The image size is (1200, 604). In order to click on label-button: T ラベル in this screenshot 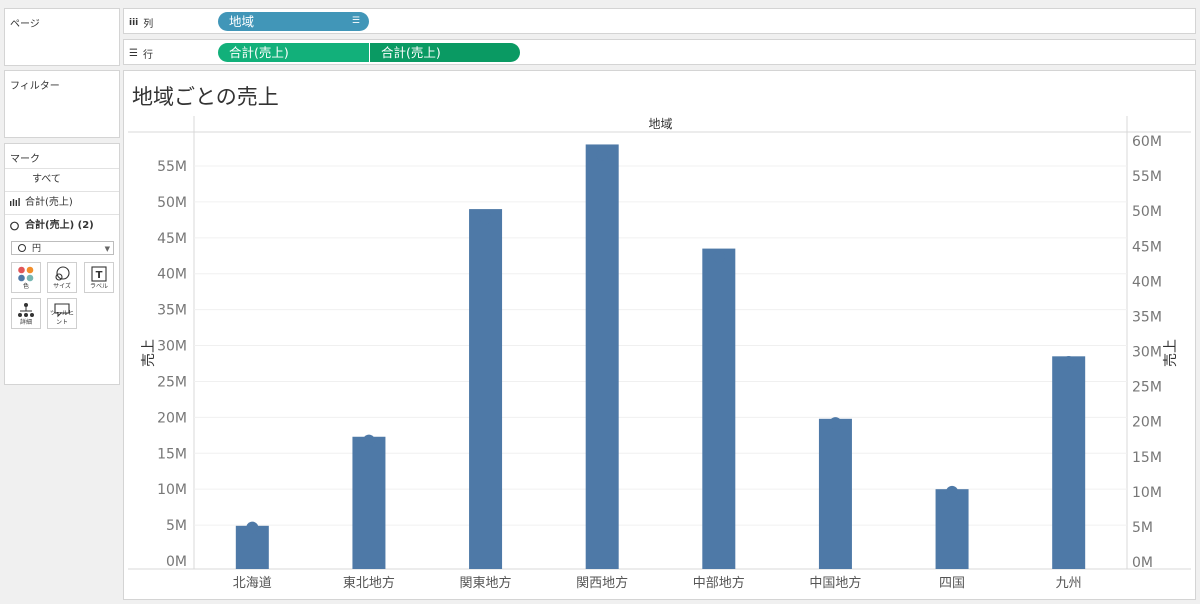, I will do `click(99, 277)`.